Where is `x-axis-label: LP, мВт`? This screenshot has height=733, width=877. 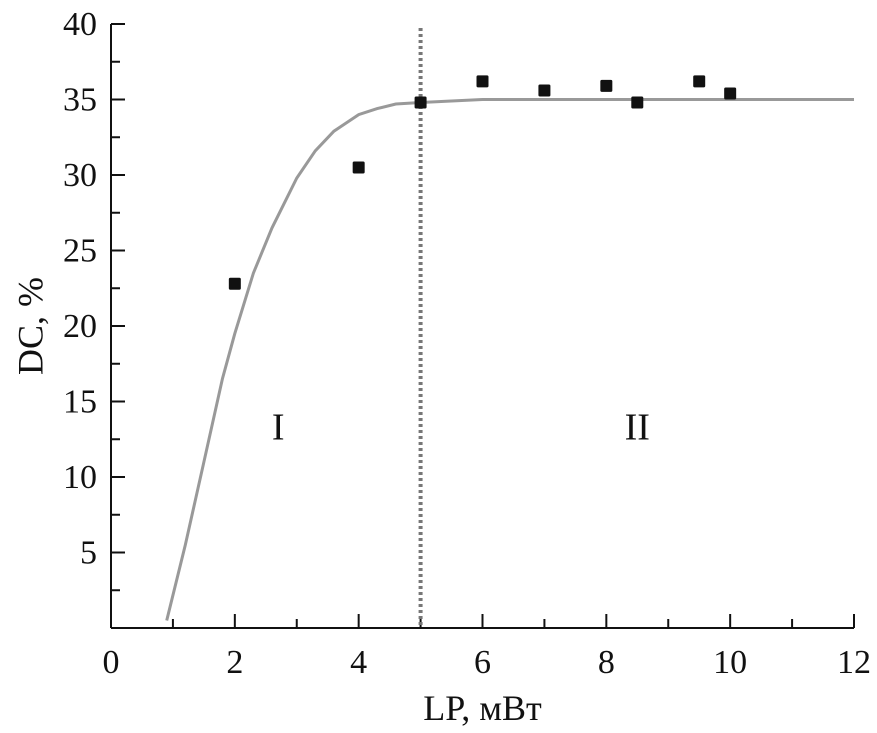
x-axis-label: LP, мВт is located at coordinates (482, 708).